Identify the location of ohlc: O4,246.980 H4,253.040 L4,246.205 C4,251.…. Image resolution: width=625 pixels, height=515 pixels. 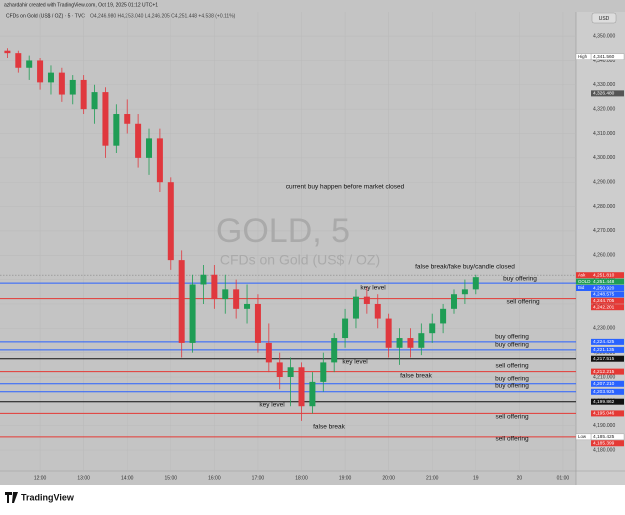
(163, 16).